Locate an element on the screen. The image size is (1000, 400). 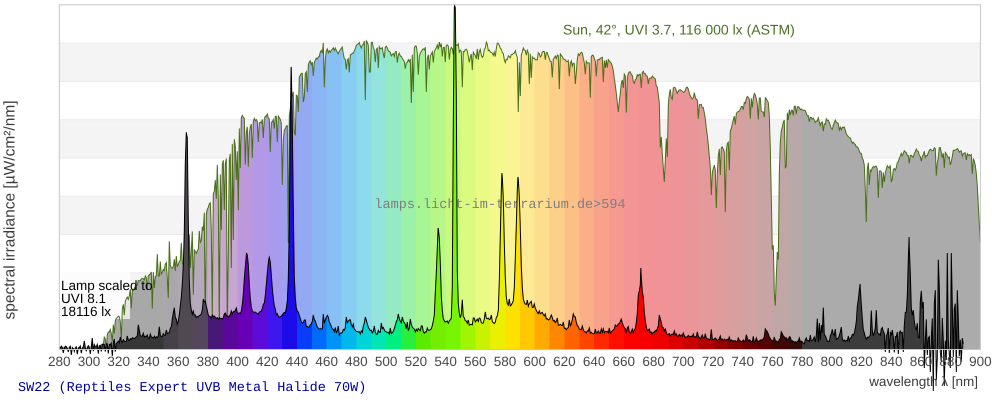
svg-text: 18116 lx is located at coordinates (86, 311).